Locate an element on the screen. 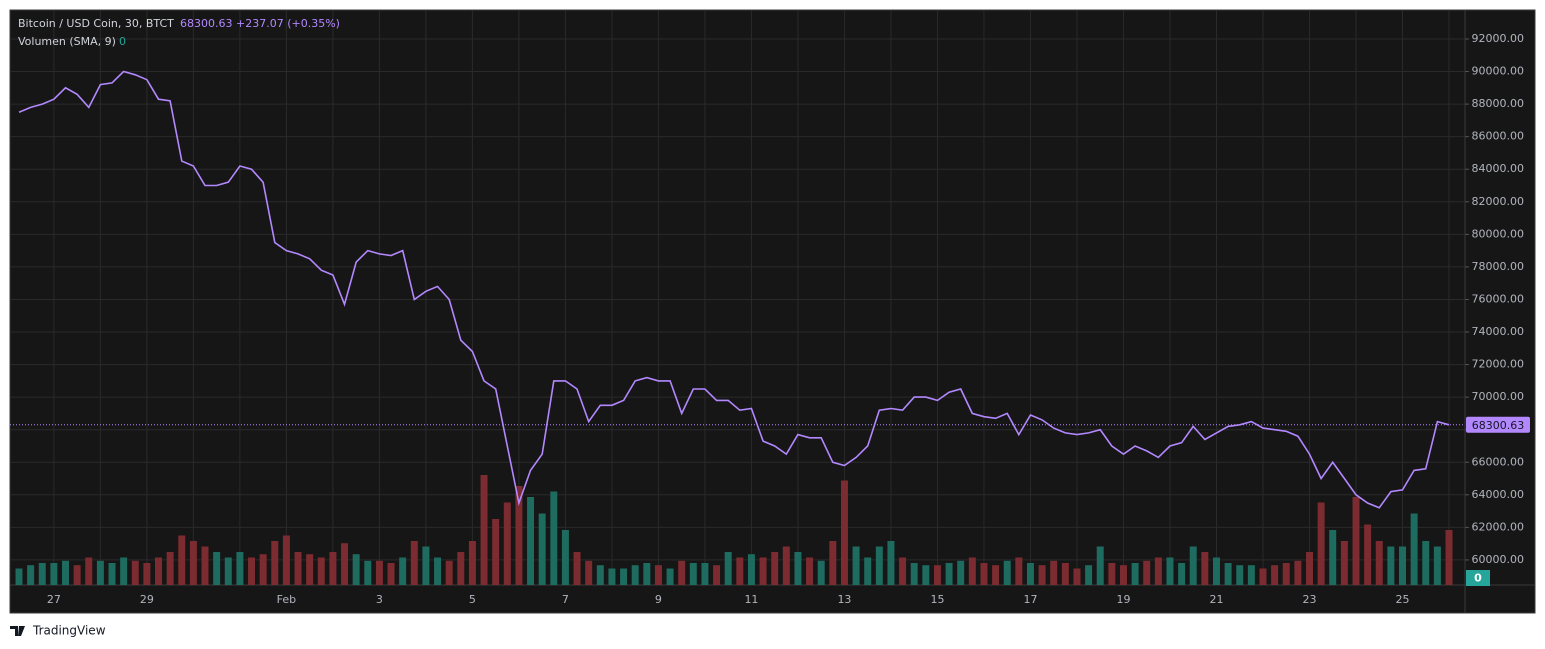  x-tick-label: 27 is located at coordinates (54, 599).